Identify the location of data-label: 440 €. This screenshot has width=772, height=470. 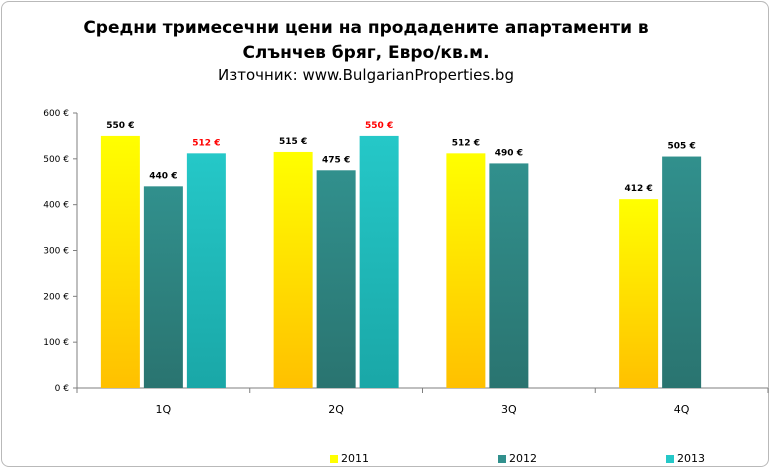
(163, 176).